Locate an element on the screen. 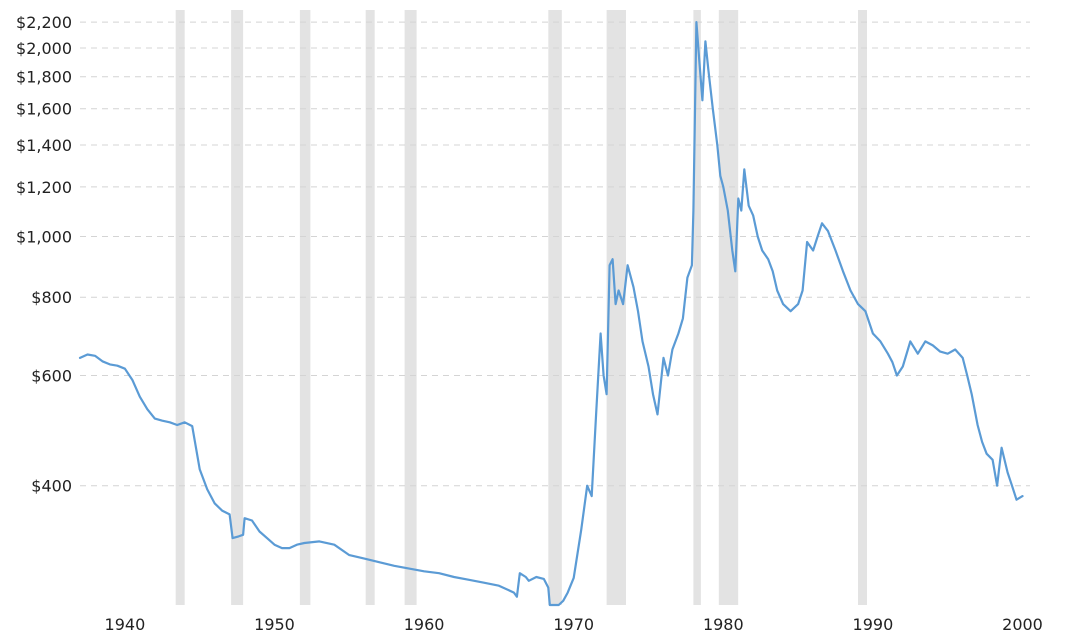 The width and height of the screenshot is (1070, 640). x-axis-ticks: 1940 1950 1960 1970 1980 1990 2000 is located at coordinates (574, 624).